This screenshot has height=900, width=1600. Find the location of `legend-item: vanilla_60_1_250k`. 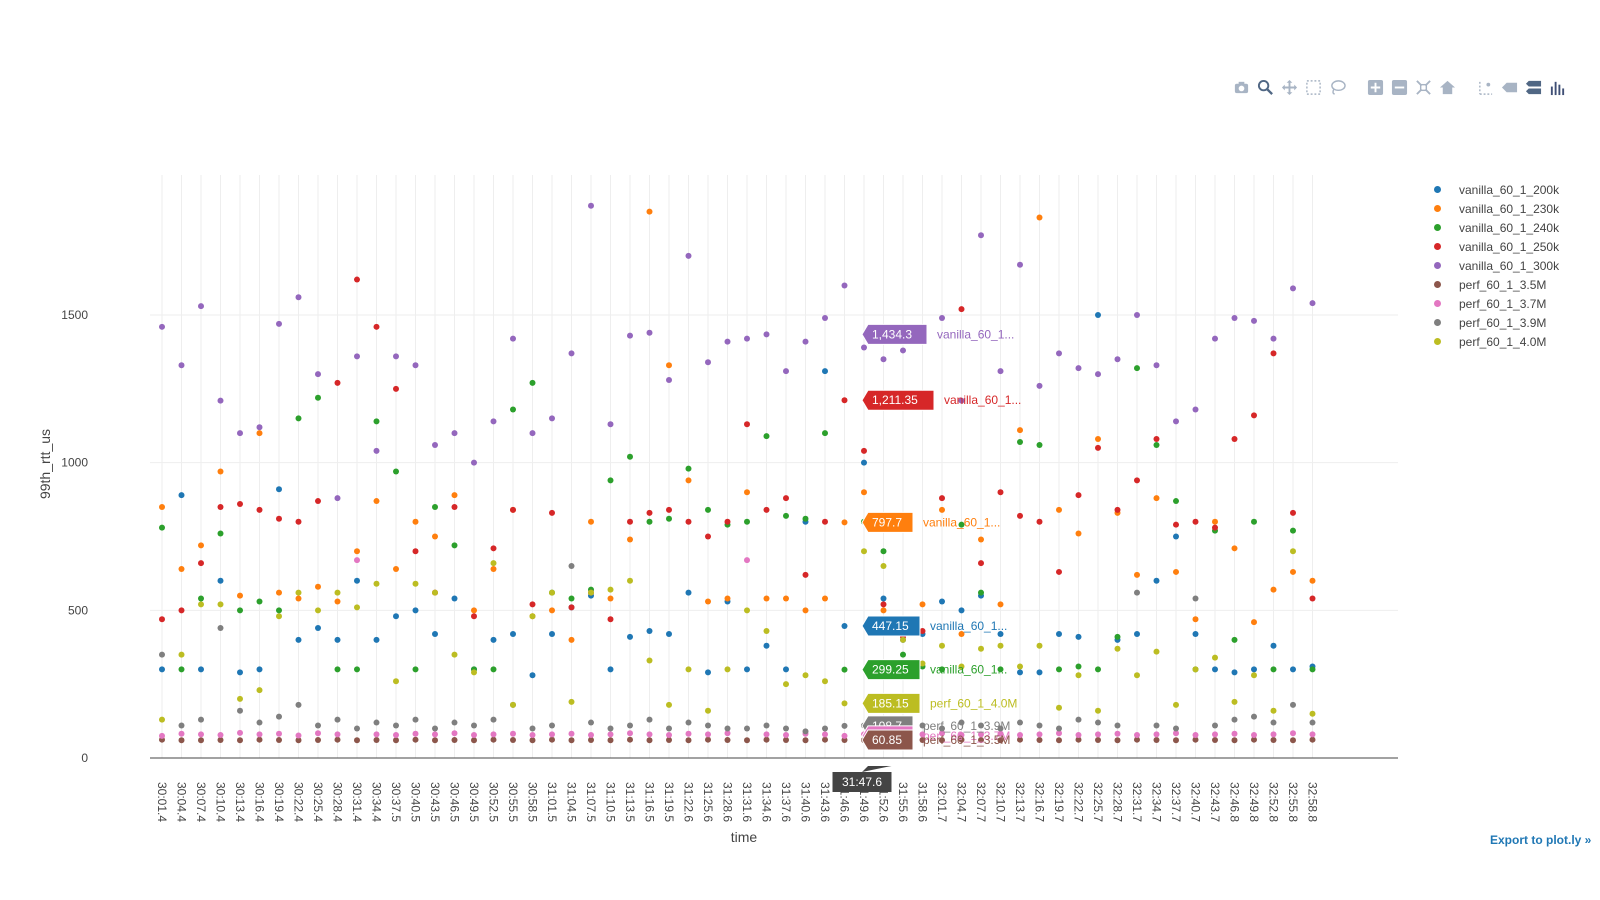

legend-item: vanilla_60_1_250k is located at coordinates (1495, 246).